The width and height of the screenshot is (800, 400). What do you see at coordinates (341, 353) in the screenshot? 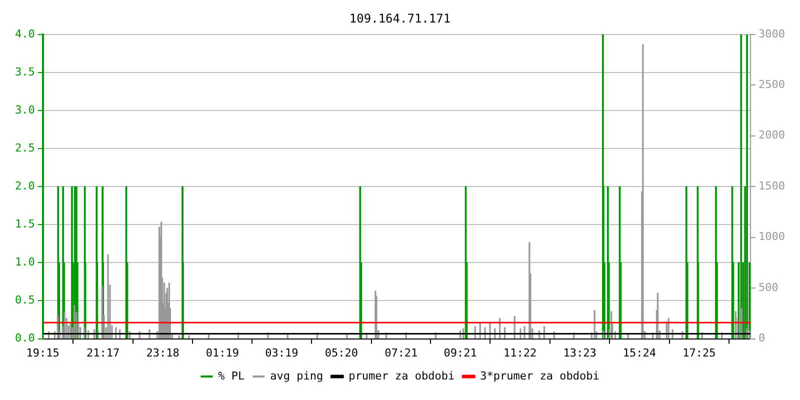
I see `x-tick-label: 05:20` at bounding box center [341, 353].